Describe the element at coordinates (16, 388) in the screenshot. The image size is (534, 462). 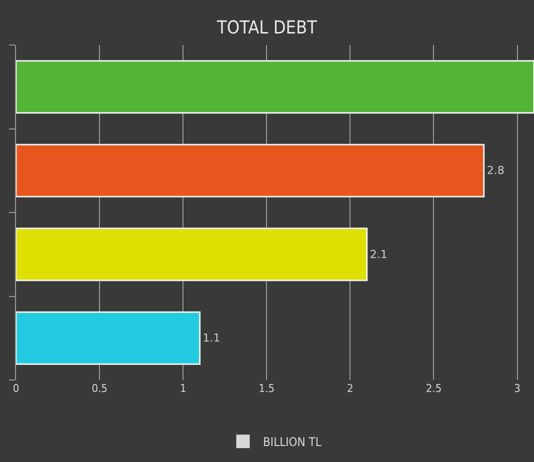
I see `x-tick-label: 0` at that location.